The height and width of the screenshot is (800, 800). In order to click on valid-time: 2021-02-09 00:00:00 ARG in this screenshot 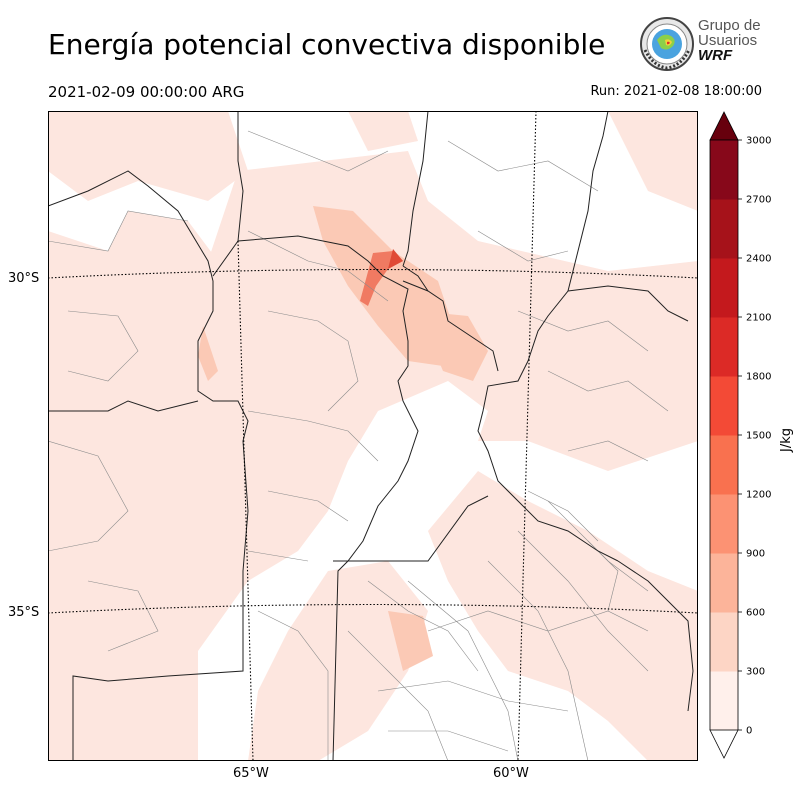, I will do `click(146, 92)`.